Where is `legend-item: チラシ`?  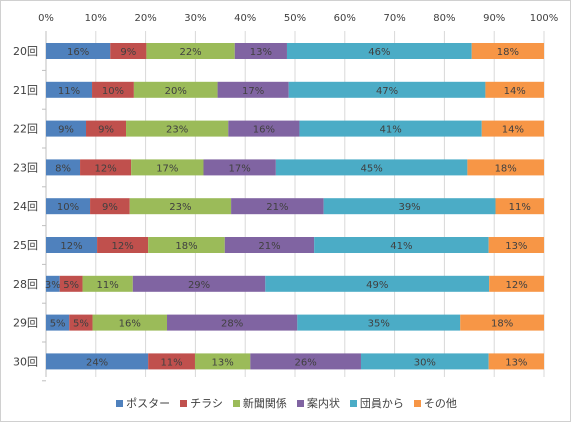 legend-item: チラシ is located at coordinates (201, 403).